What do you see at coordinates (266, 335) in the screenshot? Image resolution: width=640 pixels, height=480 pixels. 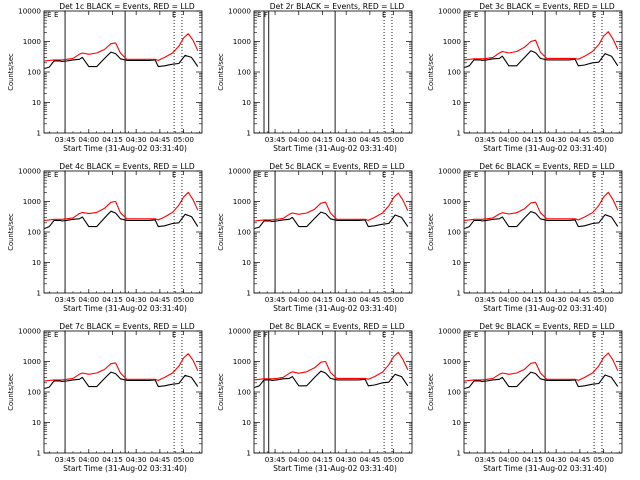 I see `corner-mark: F` at bounding box center [266, 335].